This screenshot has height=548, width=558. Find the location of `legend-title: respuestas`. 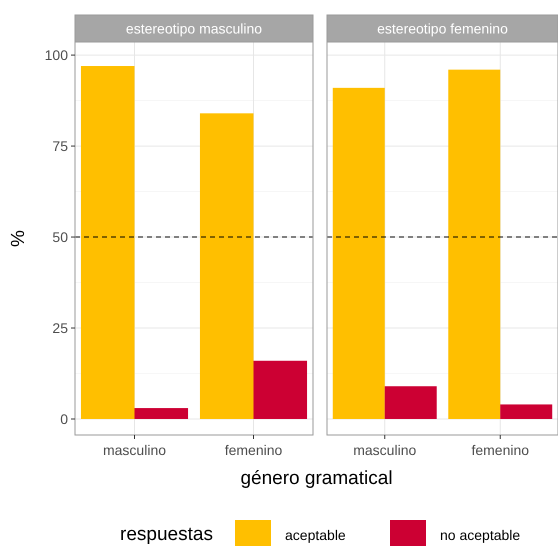

legend-title: respuestas is located at coordinates (166, 534).